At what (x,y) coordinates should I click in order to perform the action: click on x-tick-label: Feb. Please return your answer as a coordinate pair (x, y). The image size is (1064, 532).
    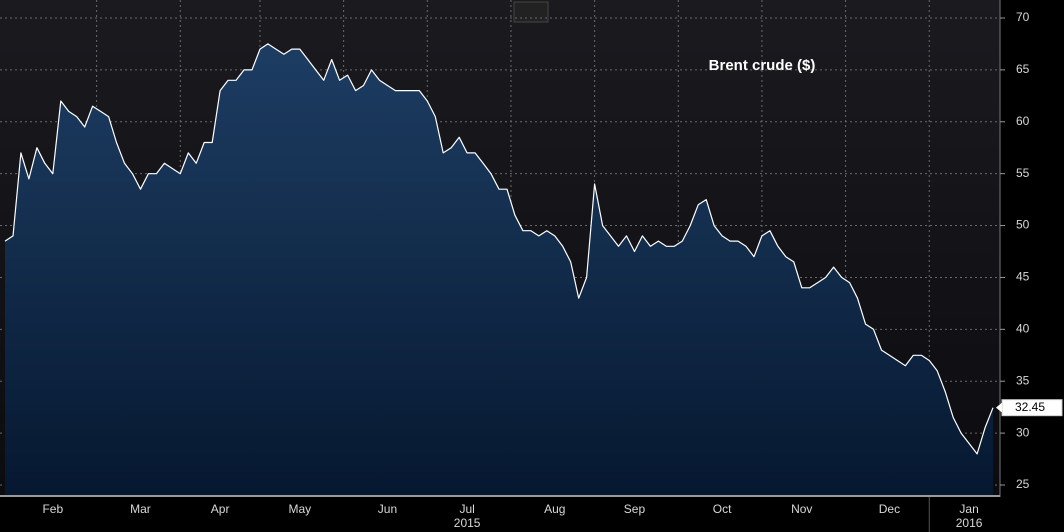
    Looking at the image, I should click on (52, 509).